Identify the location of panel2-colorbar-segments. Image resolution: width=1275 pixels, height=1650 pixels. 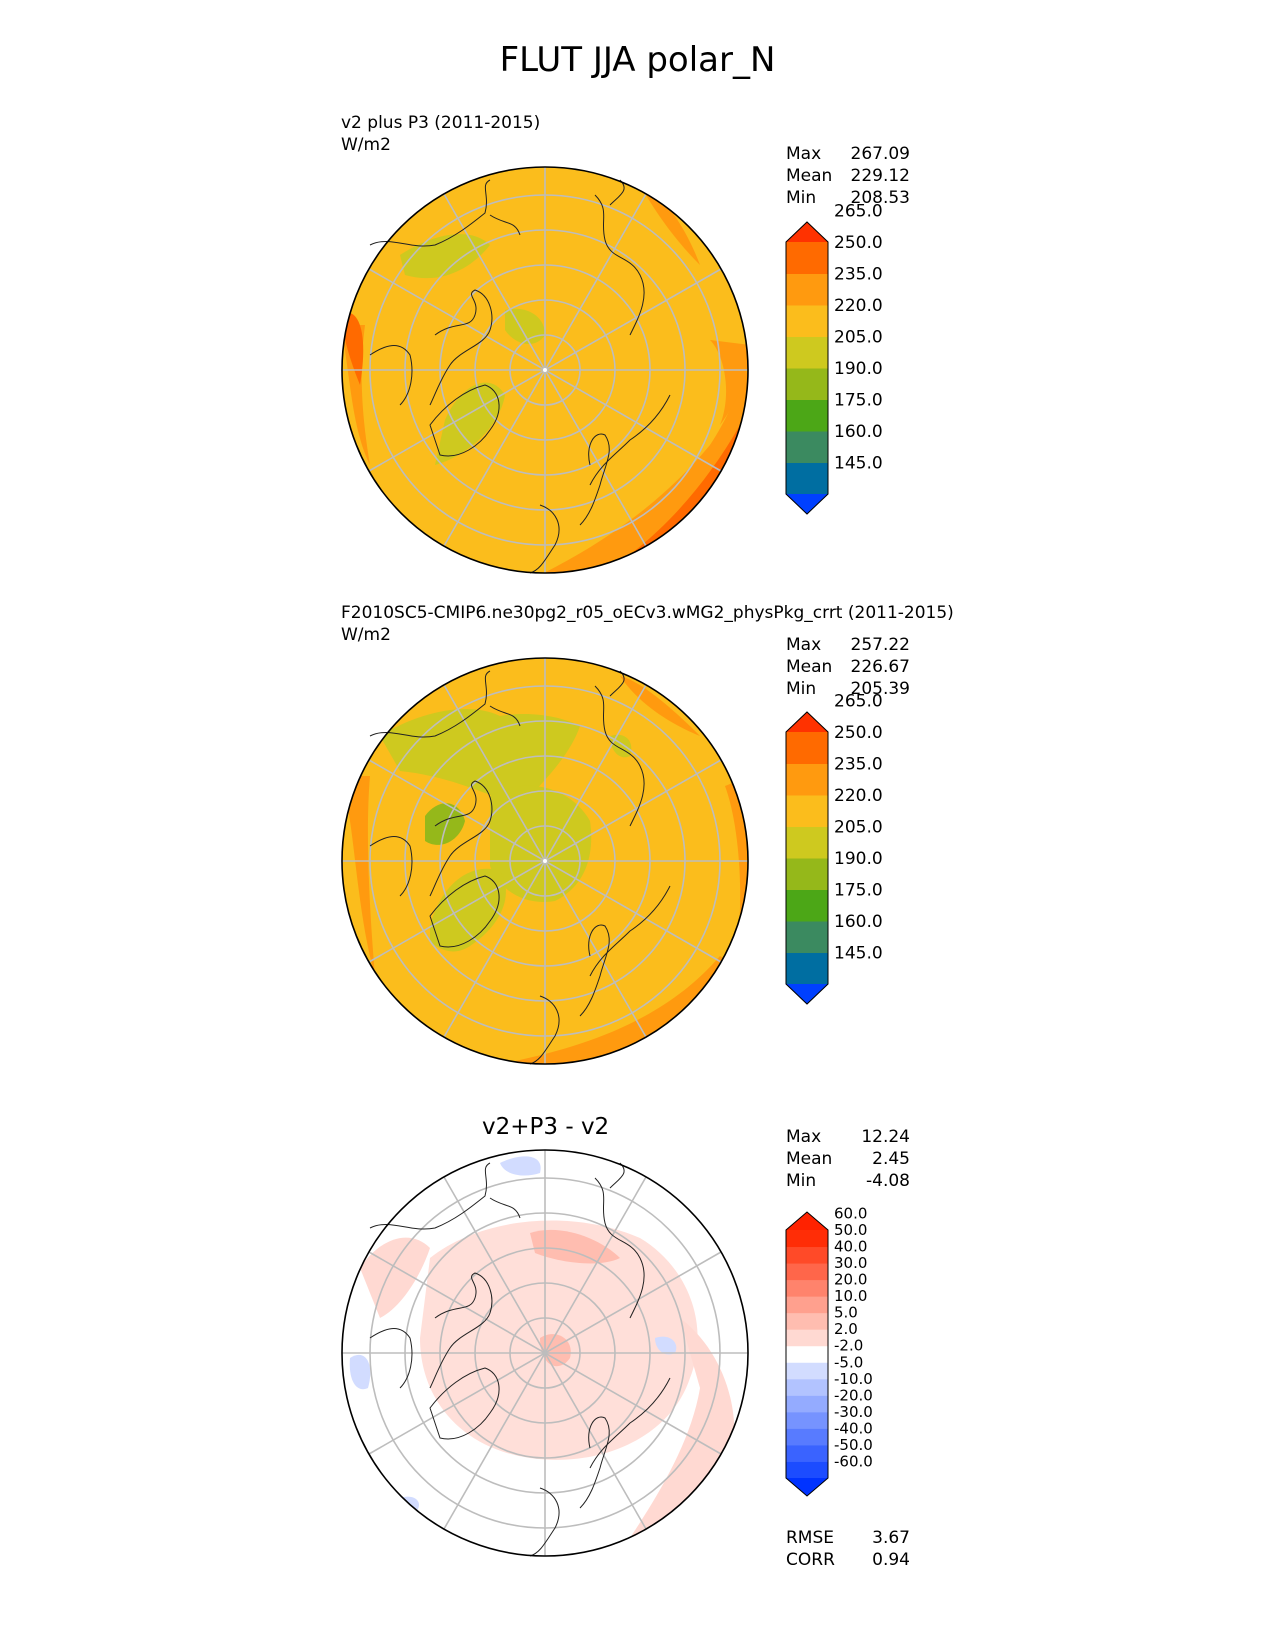
(807, 858).